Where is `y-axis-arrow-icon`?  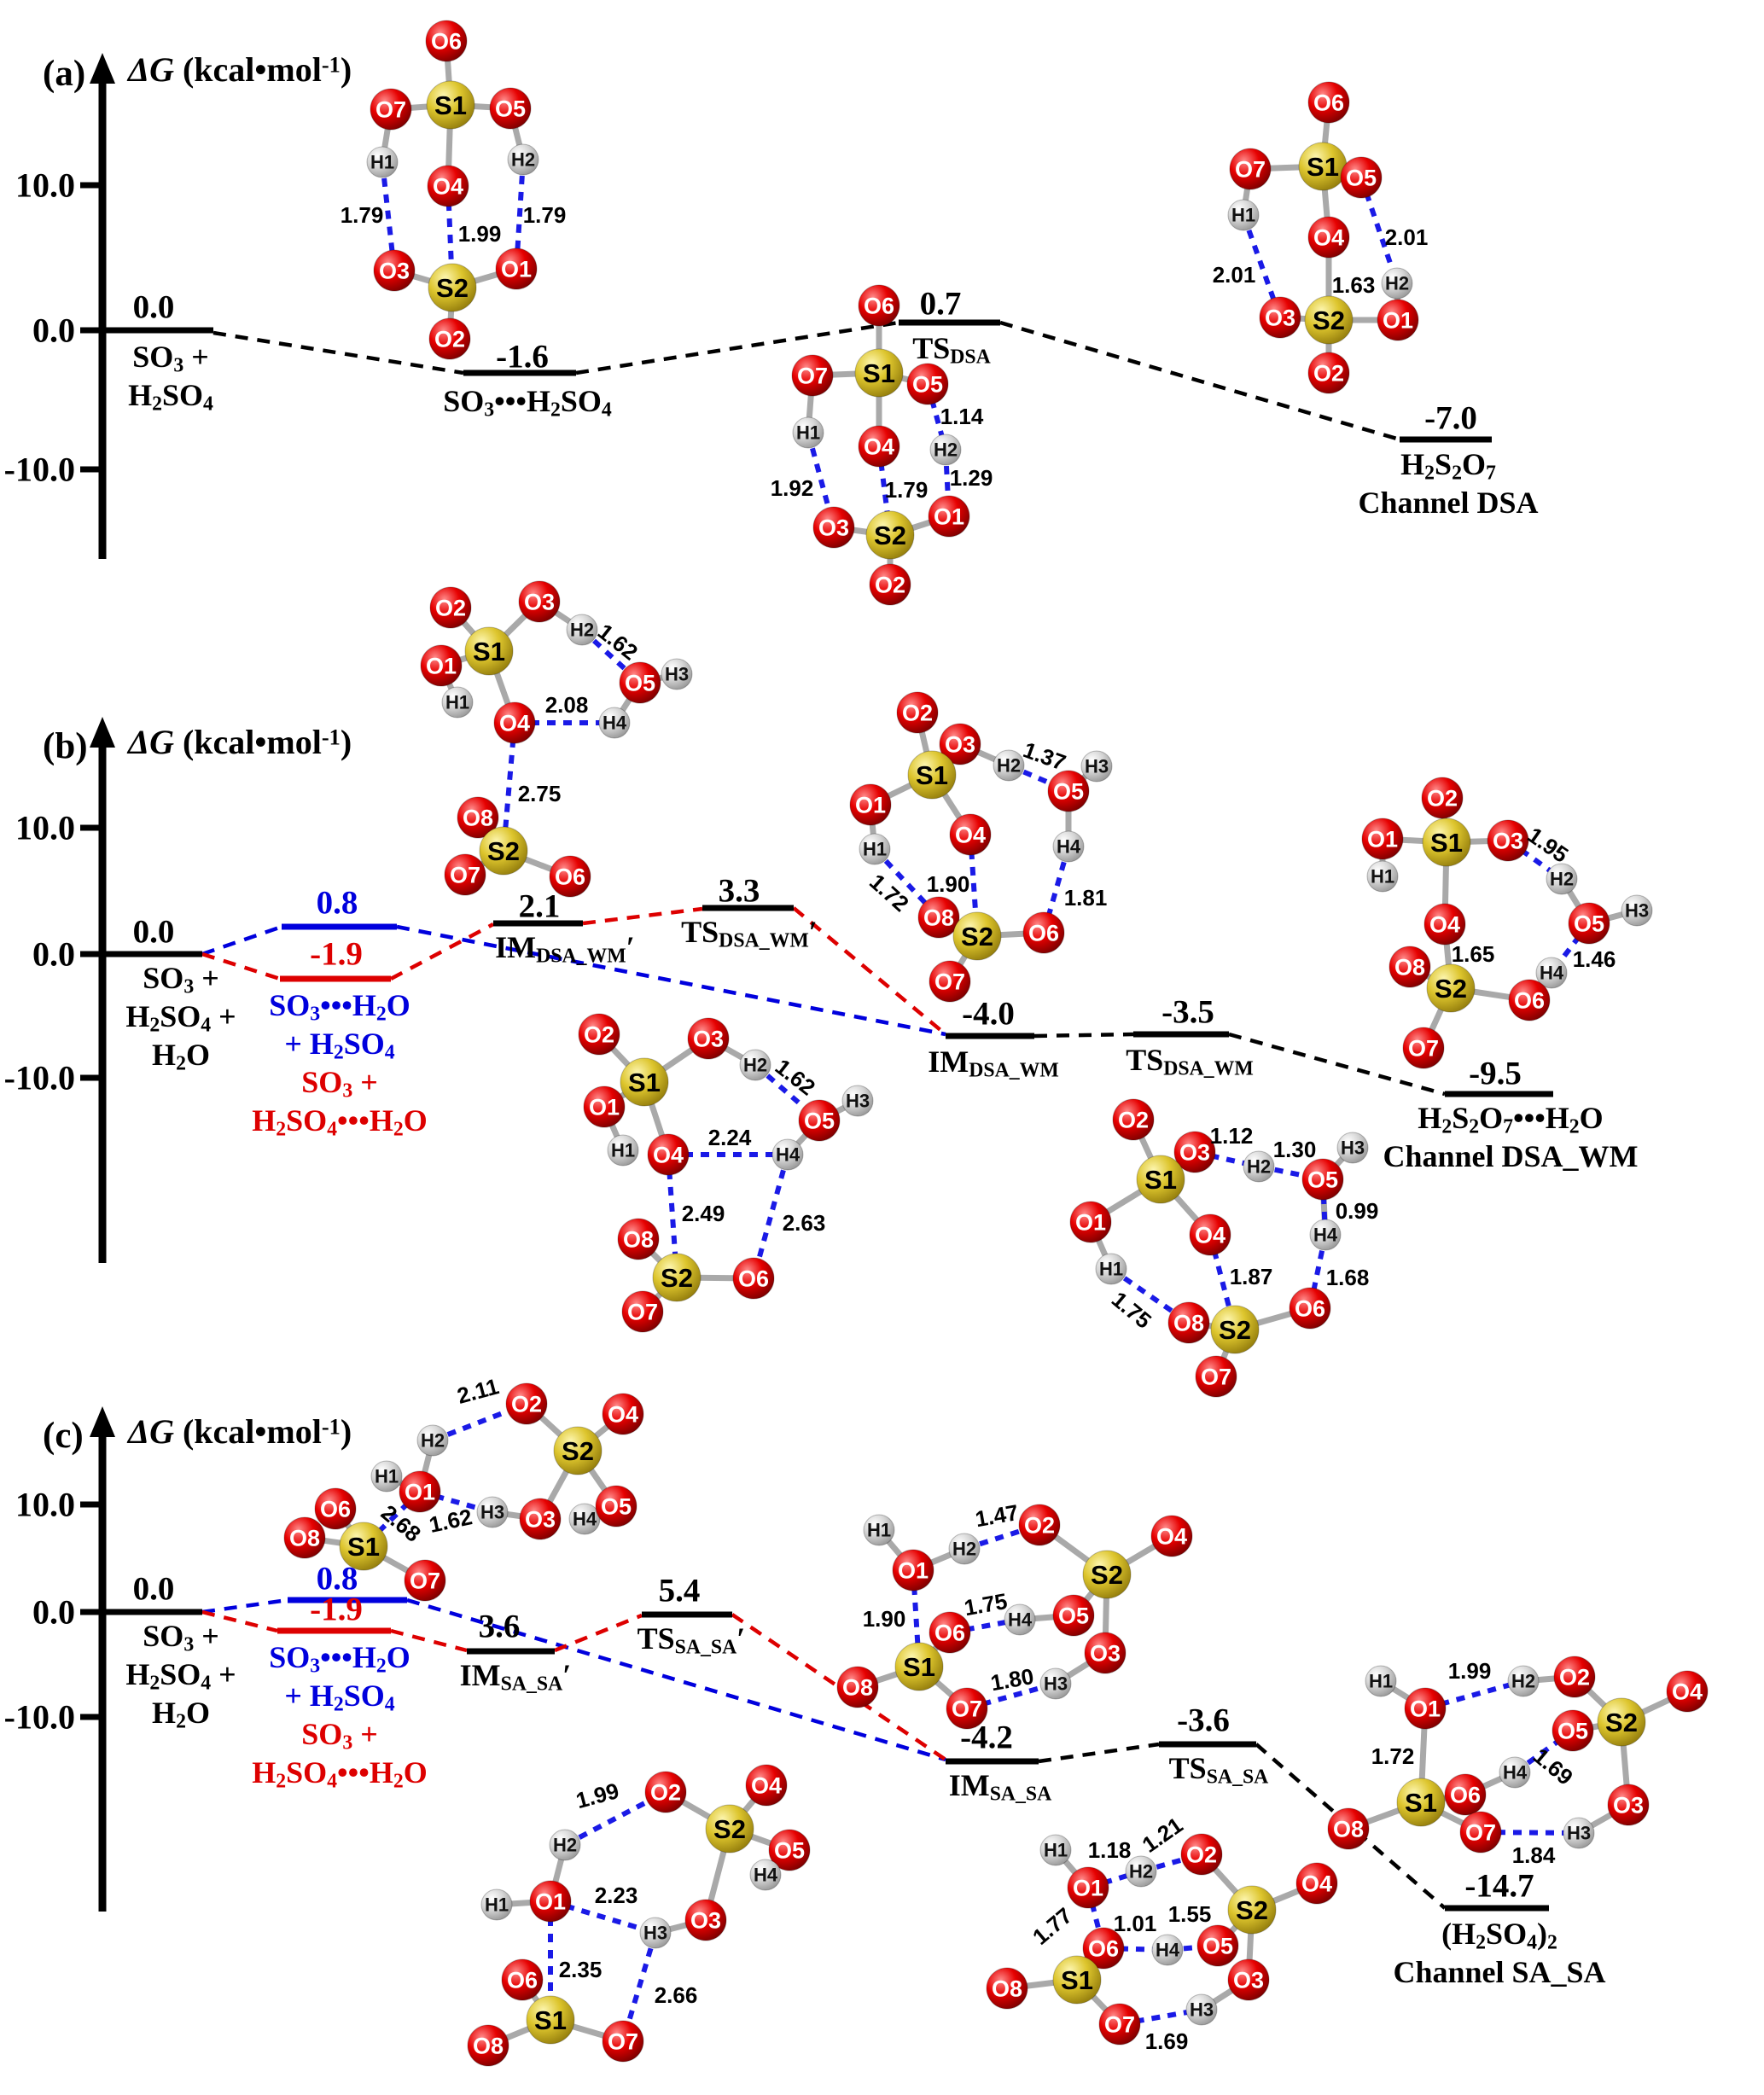 y-axis-arrow-icon is located at coordinates (103, 1421).